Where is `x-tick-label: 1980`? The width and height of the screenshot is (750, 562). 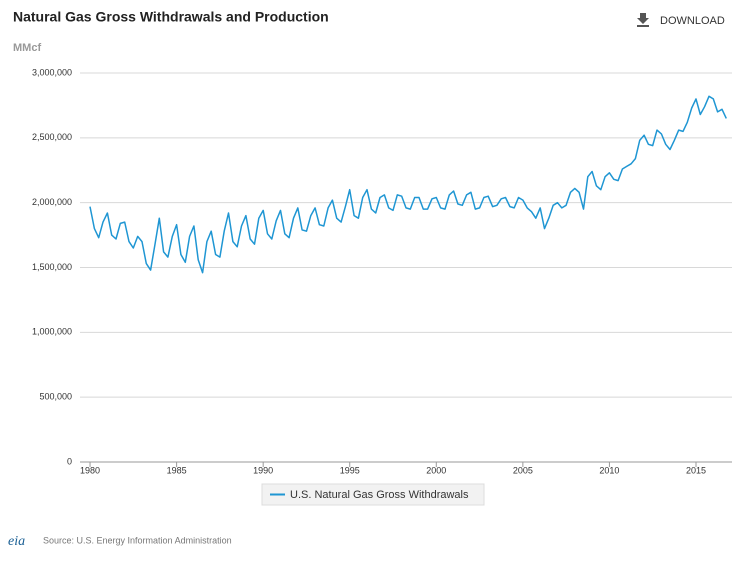
x-tick-label: 1980 is located at coordinates (90, 470).